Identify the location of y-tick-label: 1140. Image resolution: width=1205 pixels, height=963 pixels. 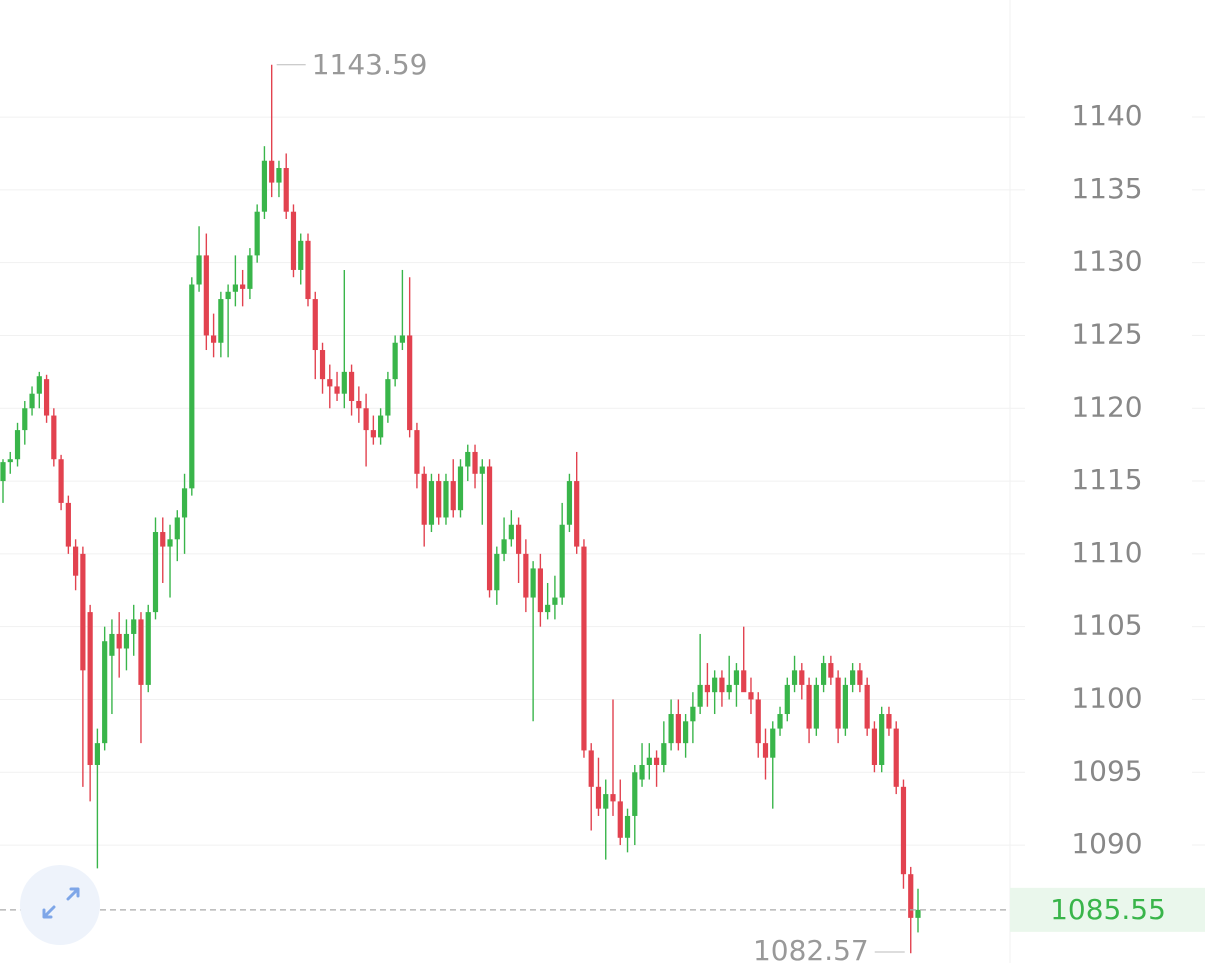
(1106, 115).